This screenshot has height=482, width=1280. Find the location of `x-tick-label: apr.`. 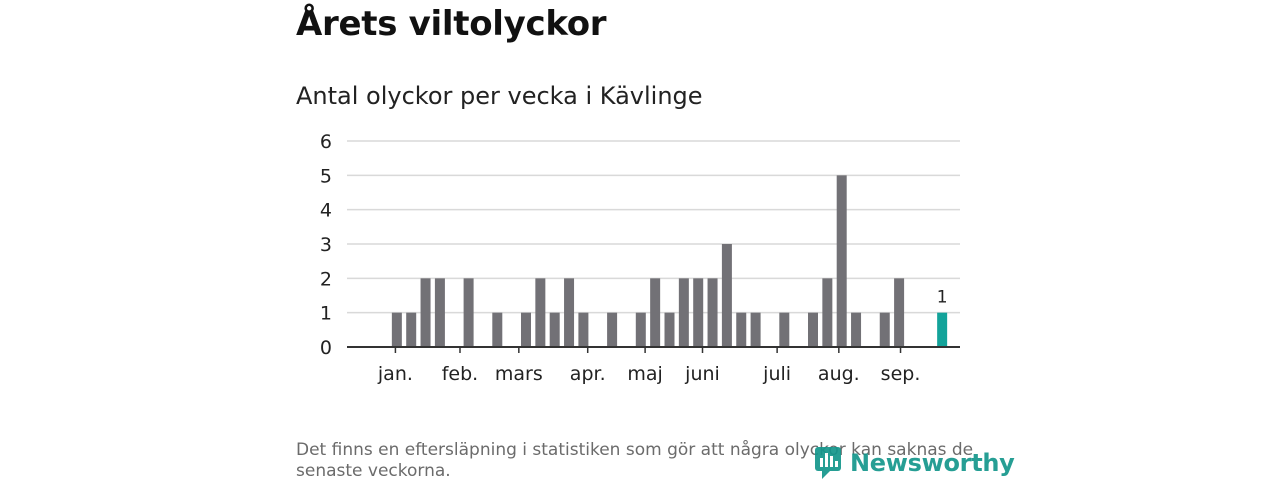

x-tick-label: apr. is located at coordinates (588, 374).